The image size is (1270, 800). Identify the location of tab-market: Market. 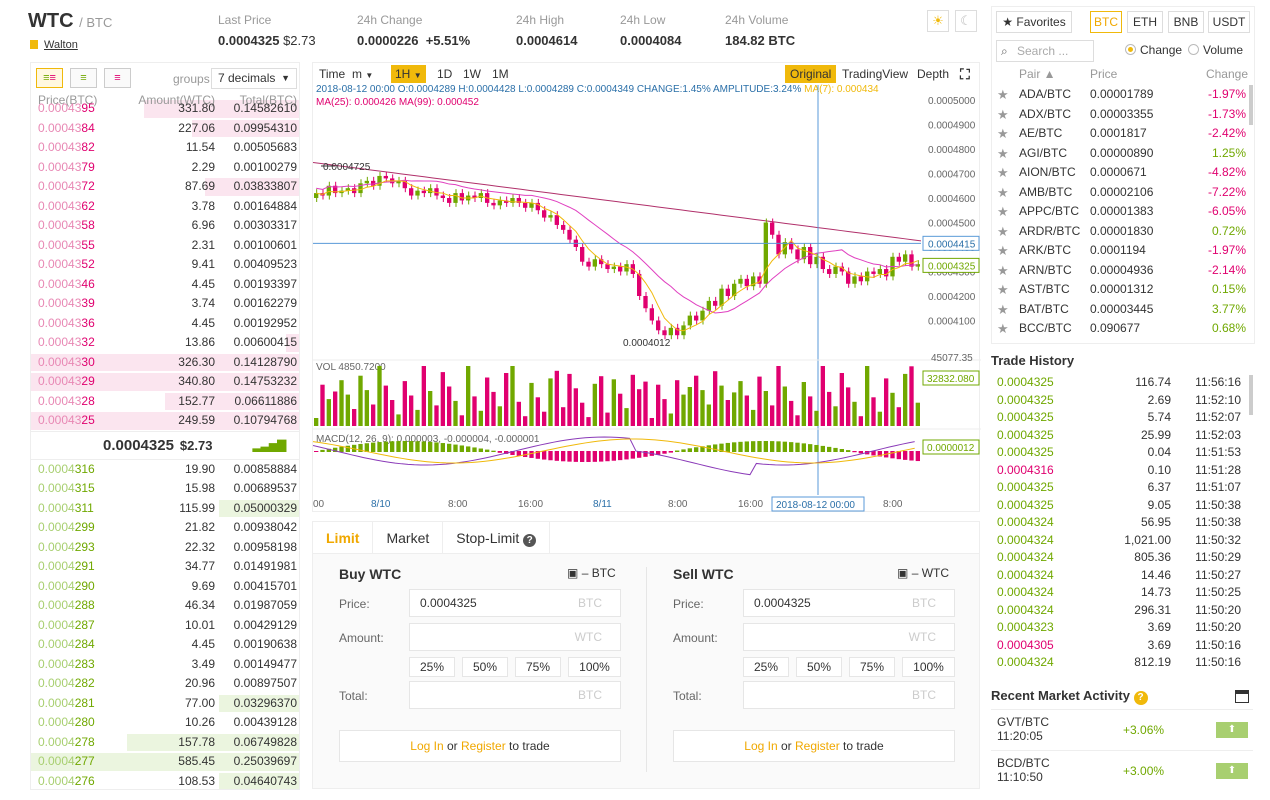
(408, 537).